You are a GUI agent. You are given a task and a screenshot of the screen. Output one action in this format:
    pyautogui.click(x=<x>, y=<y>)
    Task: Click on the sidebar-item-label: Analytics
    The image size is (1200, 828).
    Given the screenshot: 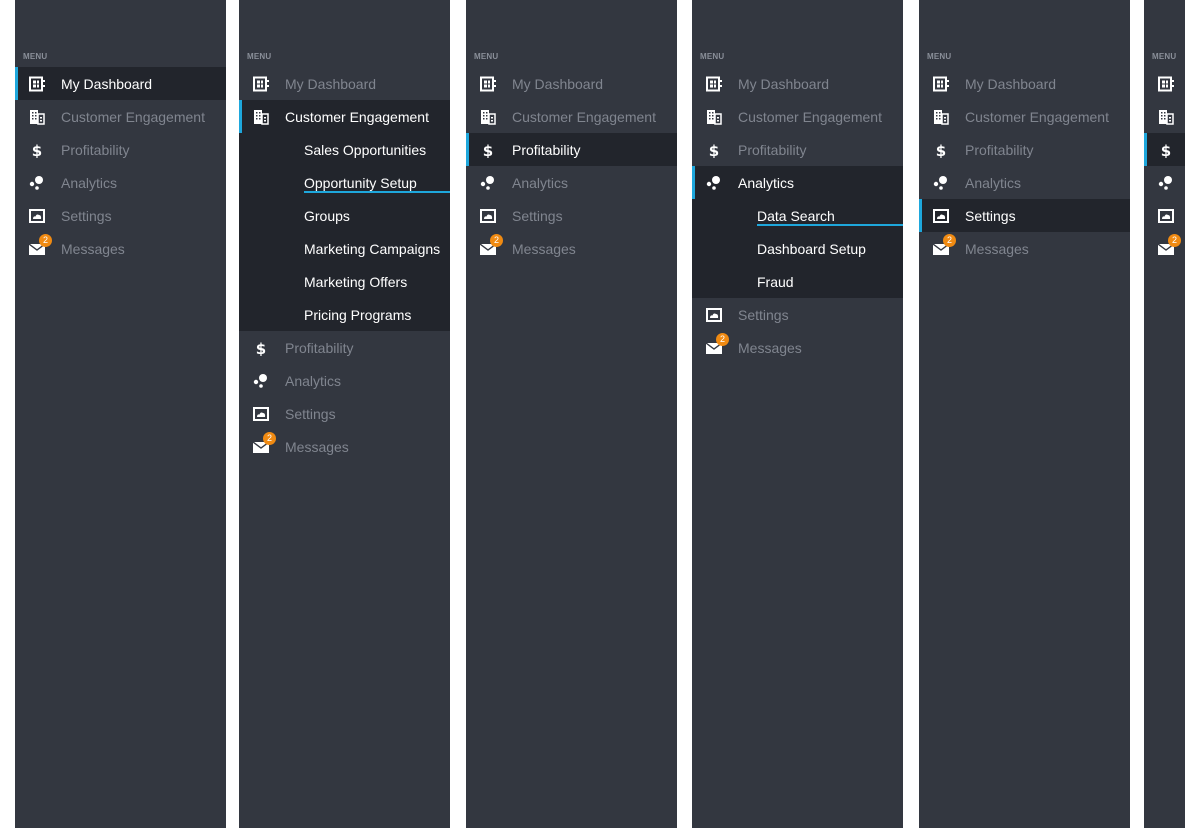 What is the action you would take?
    pyautogui.click(x=993, y=182)
    